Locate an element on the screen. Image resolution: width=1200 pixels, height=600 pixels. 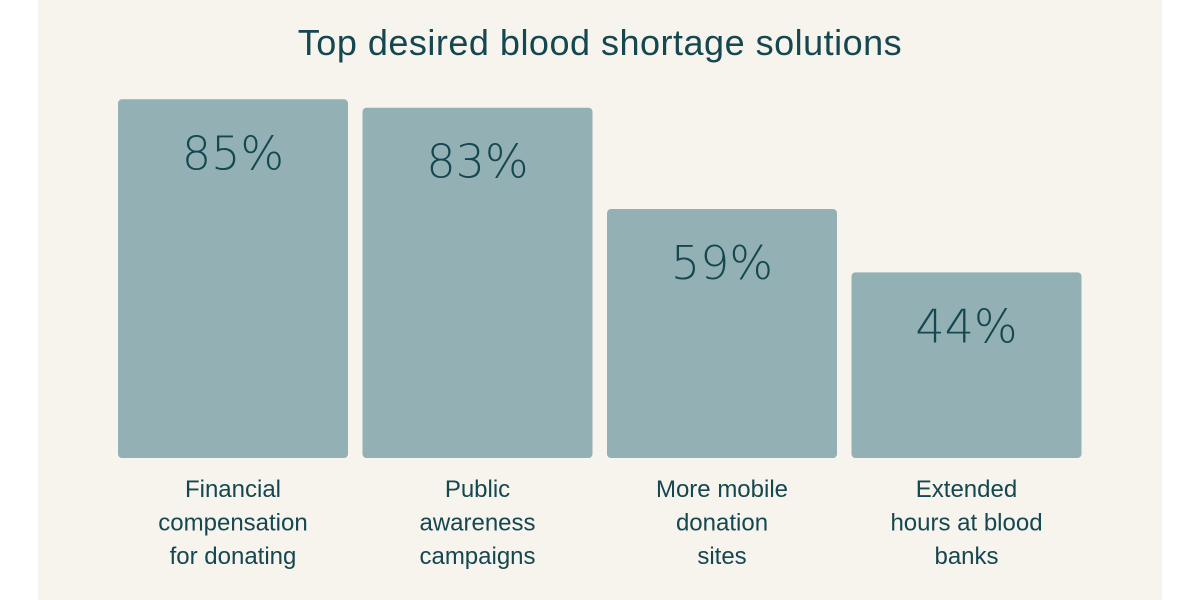
category-label-line: compensation is located at coordinates (232, 523).